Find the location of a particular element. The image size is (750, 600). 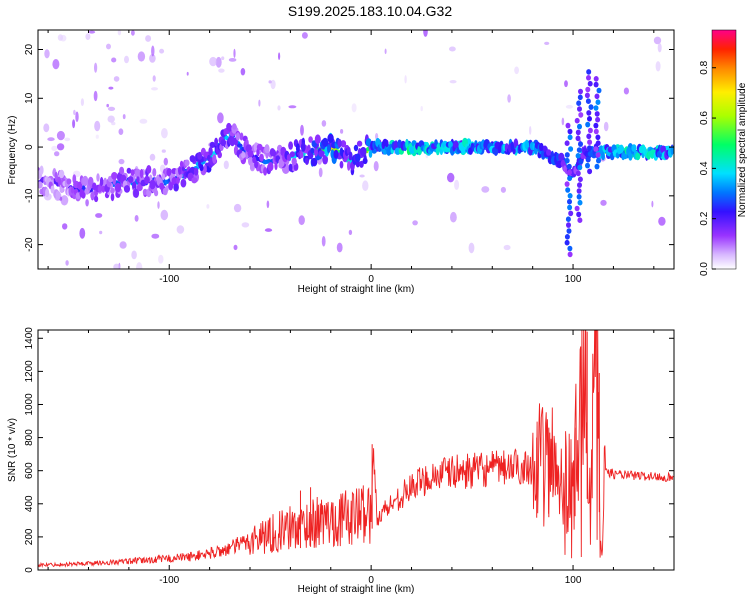

colorbar-gradient is located at coordinates (724, 149).